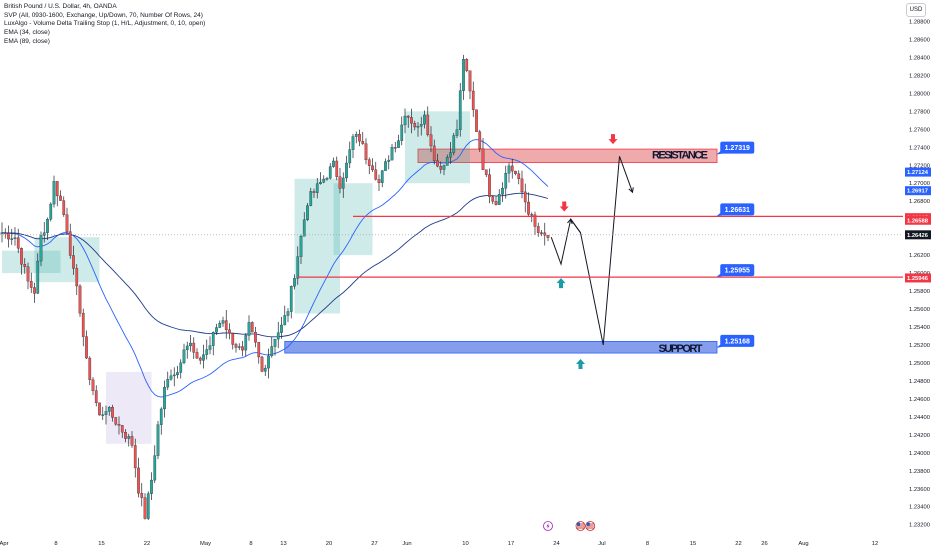 The image size is (932, 550). Describe the element at coordinates (916, 10) in the screenshot. I see `currency-button: USD` at that location.